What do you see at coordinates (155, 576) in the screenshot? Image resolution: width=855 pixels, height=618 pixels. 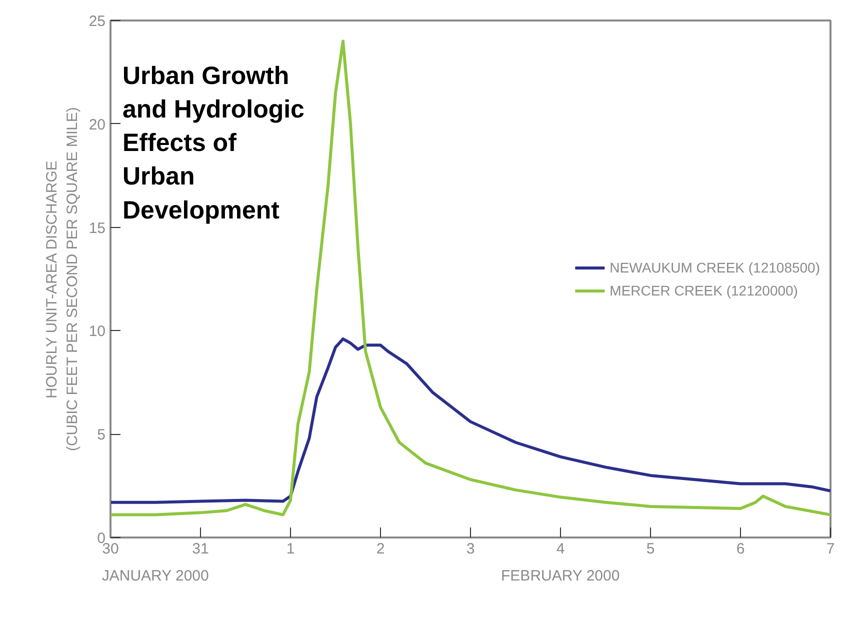 I see `text: JANUARY 2000` at bounding box center [155, 576].